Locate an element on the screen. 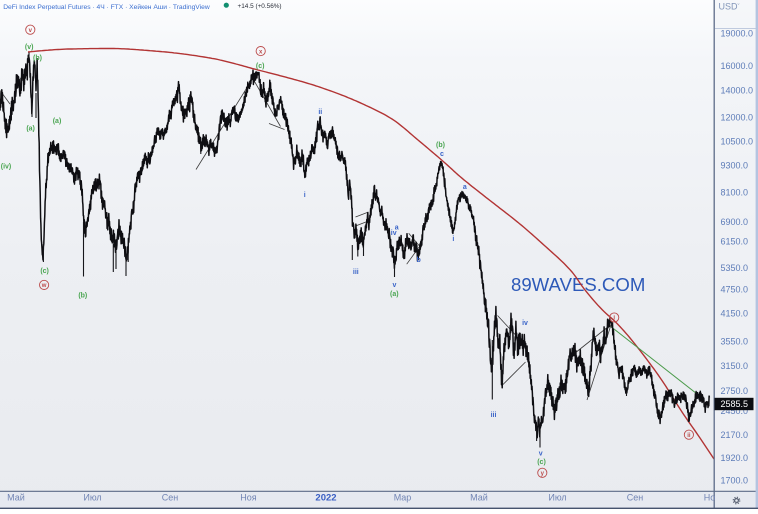  svg-text: +14.5 (+0.56%) is located at coordinates (260, 6).